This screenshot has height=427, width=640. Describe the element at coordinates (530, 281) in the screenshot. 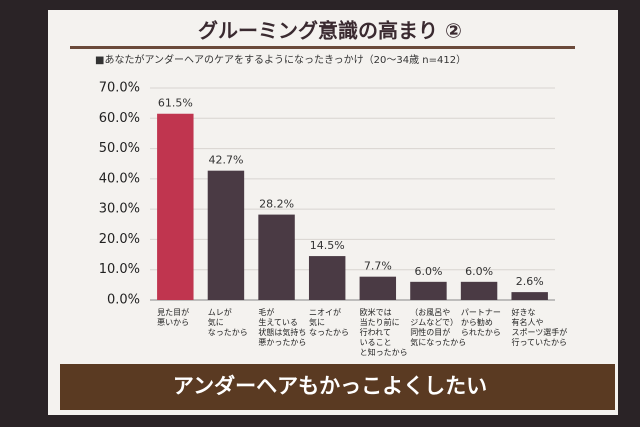

I see `value-label: 2.6%` at that location.